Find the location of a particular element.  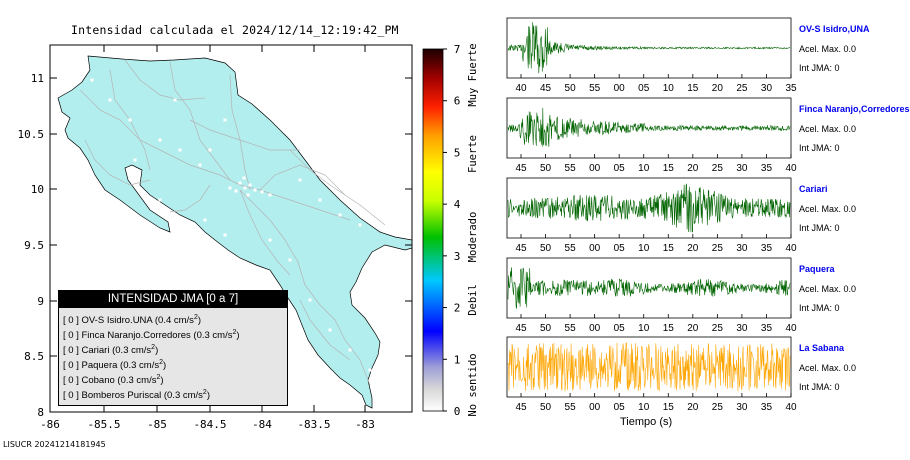

legend-item-station: Finca Naranjo.Corredores is located at coordinates (137, 336).